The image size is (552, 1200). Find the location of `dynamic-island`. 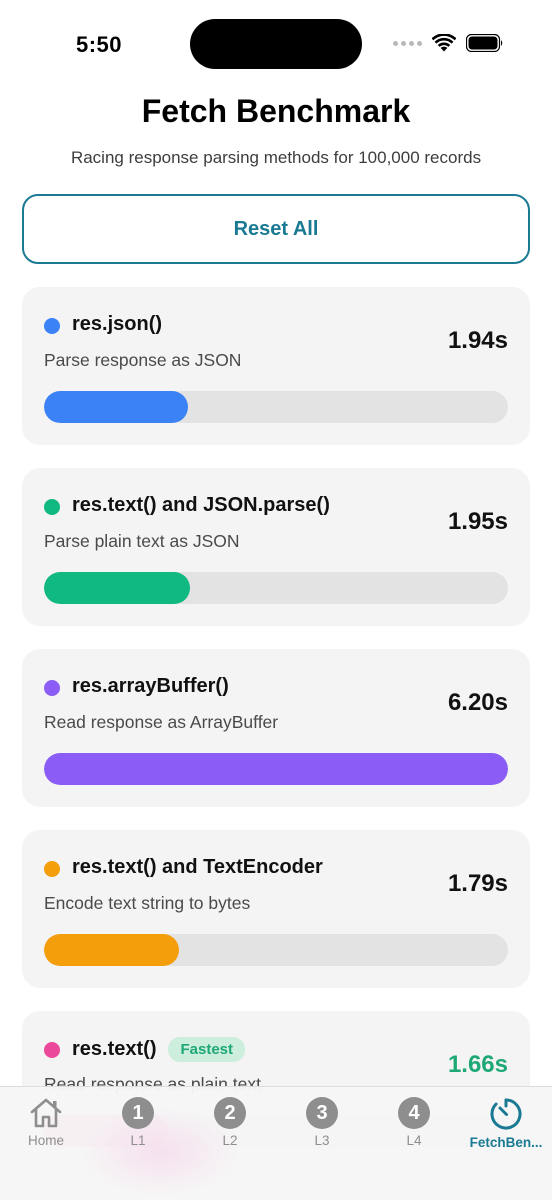

dynamic-island is located at coordinates (276, 44).